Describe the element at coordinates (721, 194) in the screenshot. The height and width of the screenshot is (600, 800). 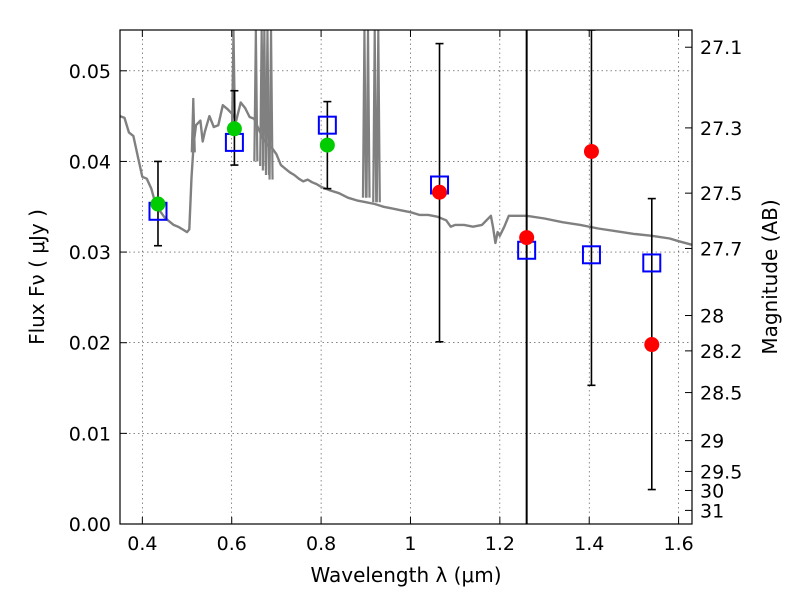
I see `right-tick-label: 27.5` at that location.